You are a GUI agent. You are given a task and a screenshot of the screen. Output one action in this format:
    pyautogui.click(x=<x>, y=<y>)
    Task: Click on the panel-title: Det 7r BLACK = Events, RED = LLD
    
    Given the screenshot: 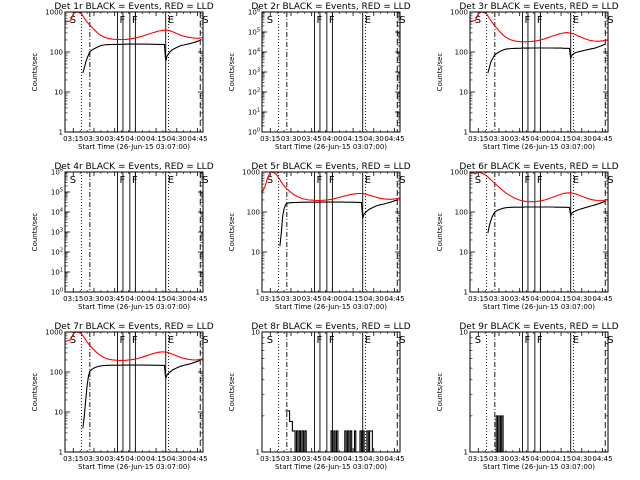 What is the action you would take?
    pyautogui.click(x=133, y=327)
    